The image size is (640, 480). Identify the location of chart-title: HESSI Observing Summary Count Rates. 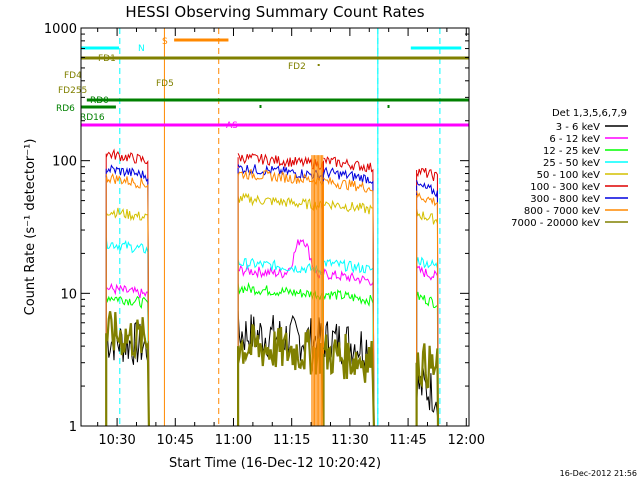
(274, 12).